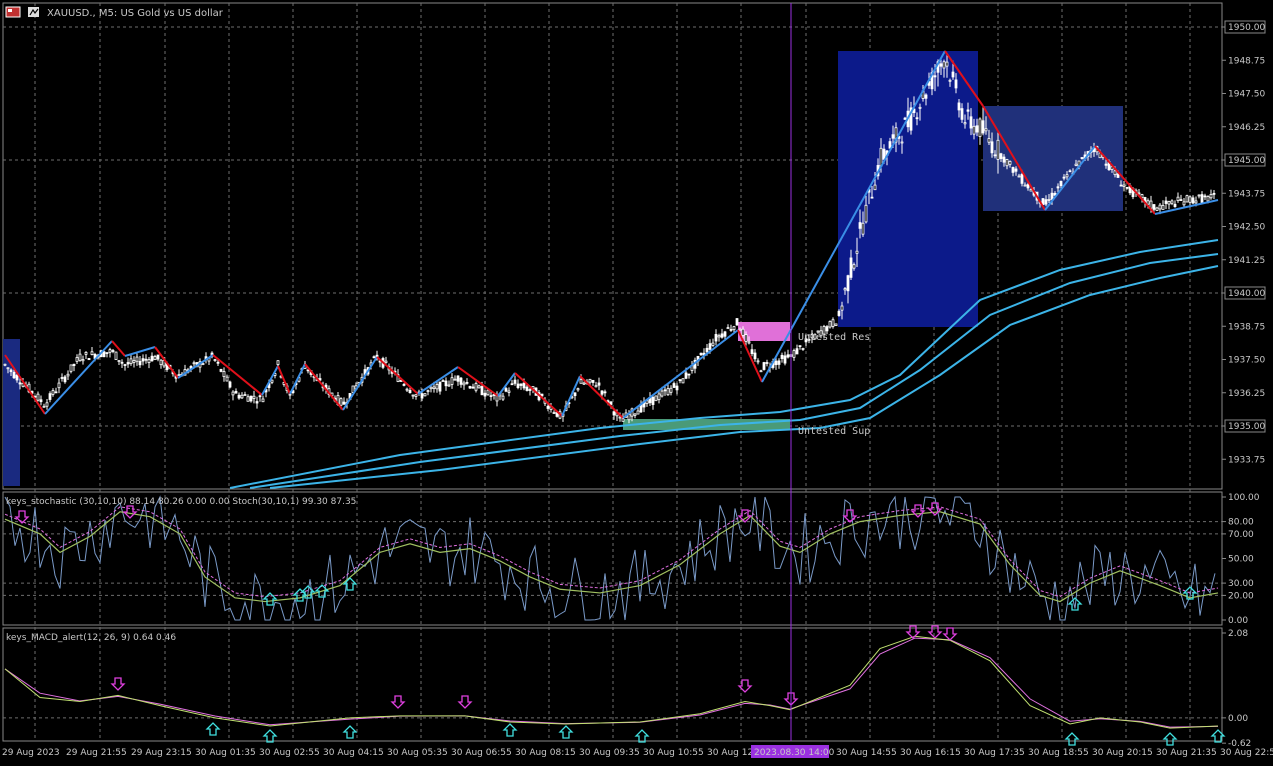 The width and height of the screenshot is (1273, 766). Describe the element at coordinates (10, 10) in the screenshot. I see `flag-icon-detail` at that location.